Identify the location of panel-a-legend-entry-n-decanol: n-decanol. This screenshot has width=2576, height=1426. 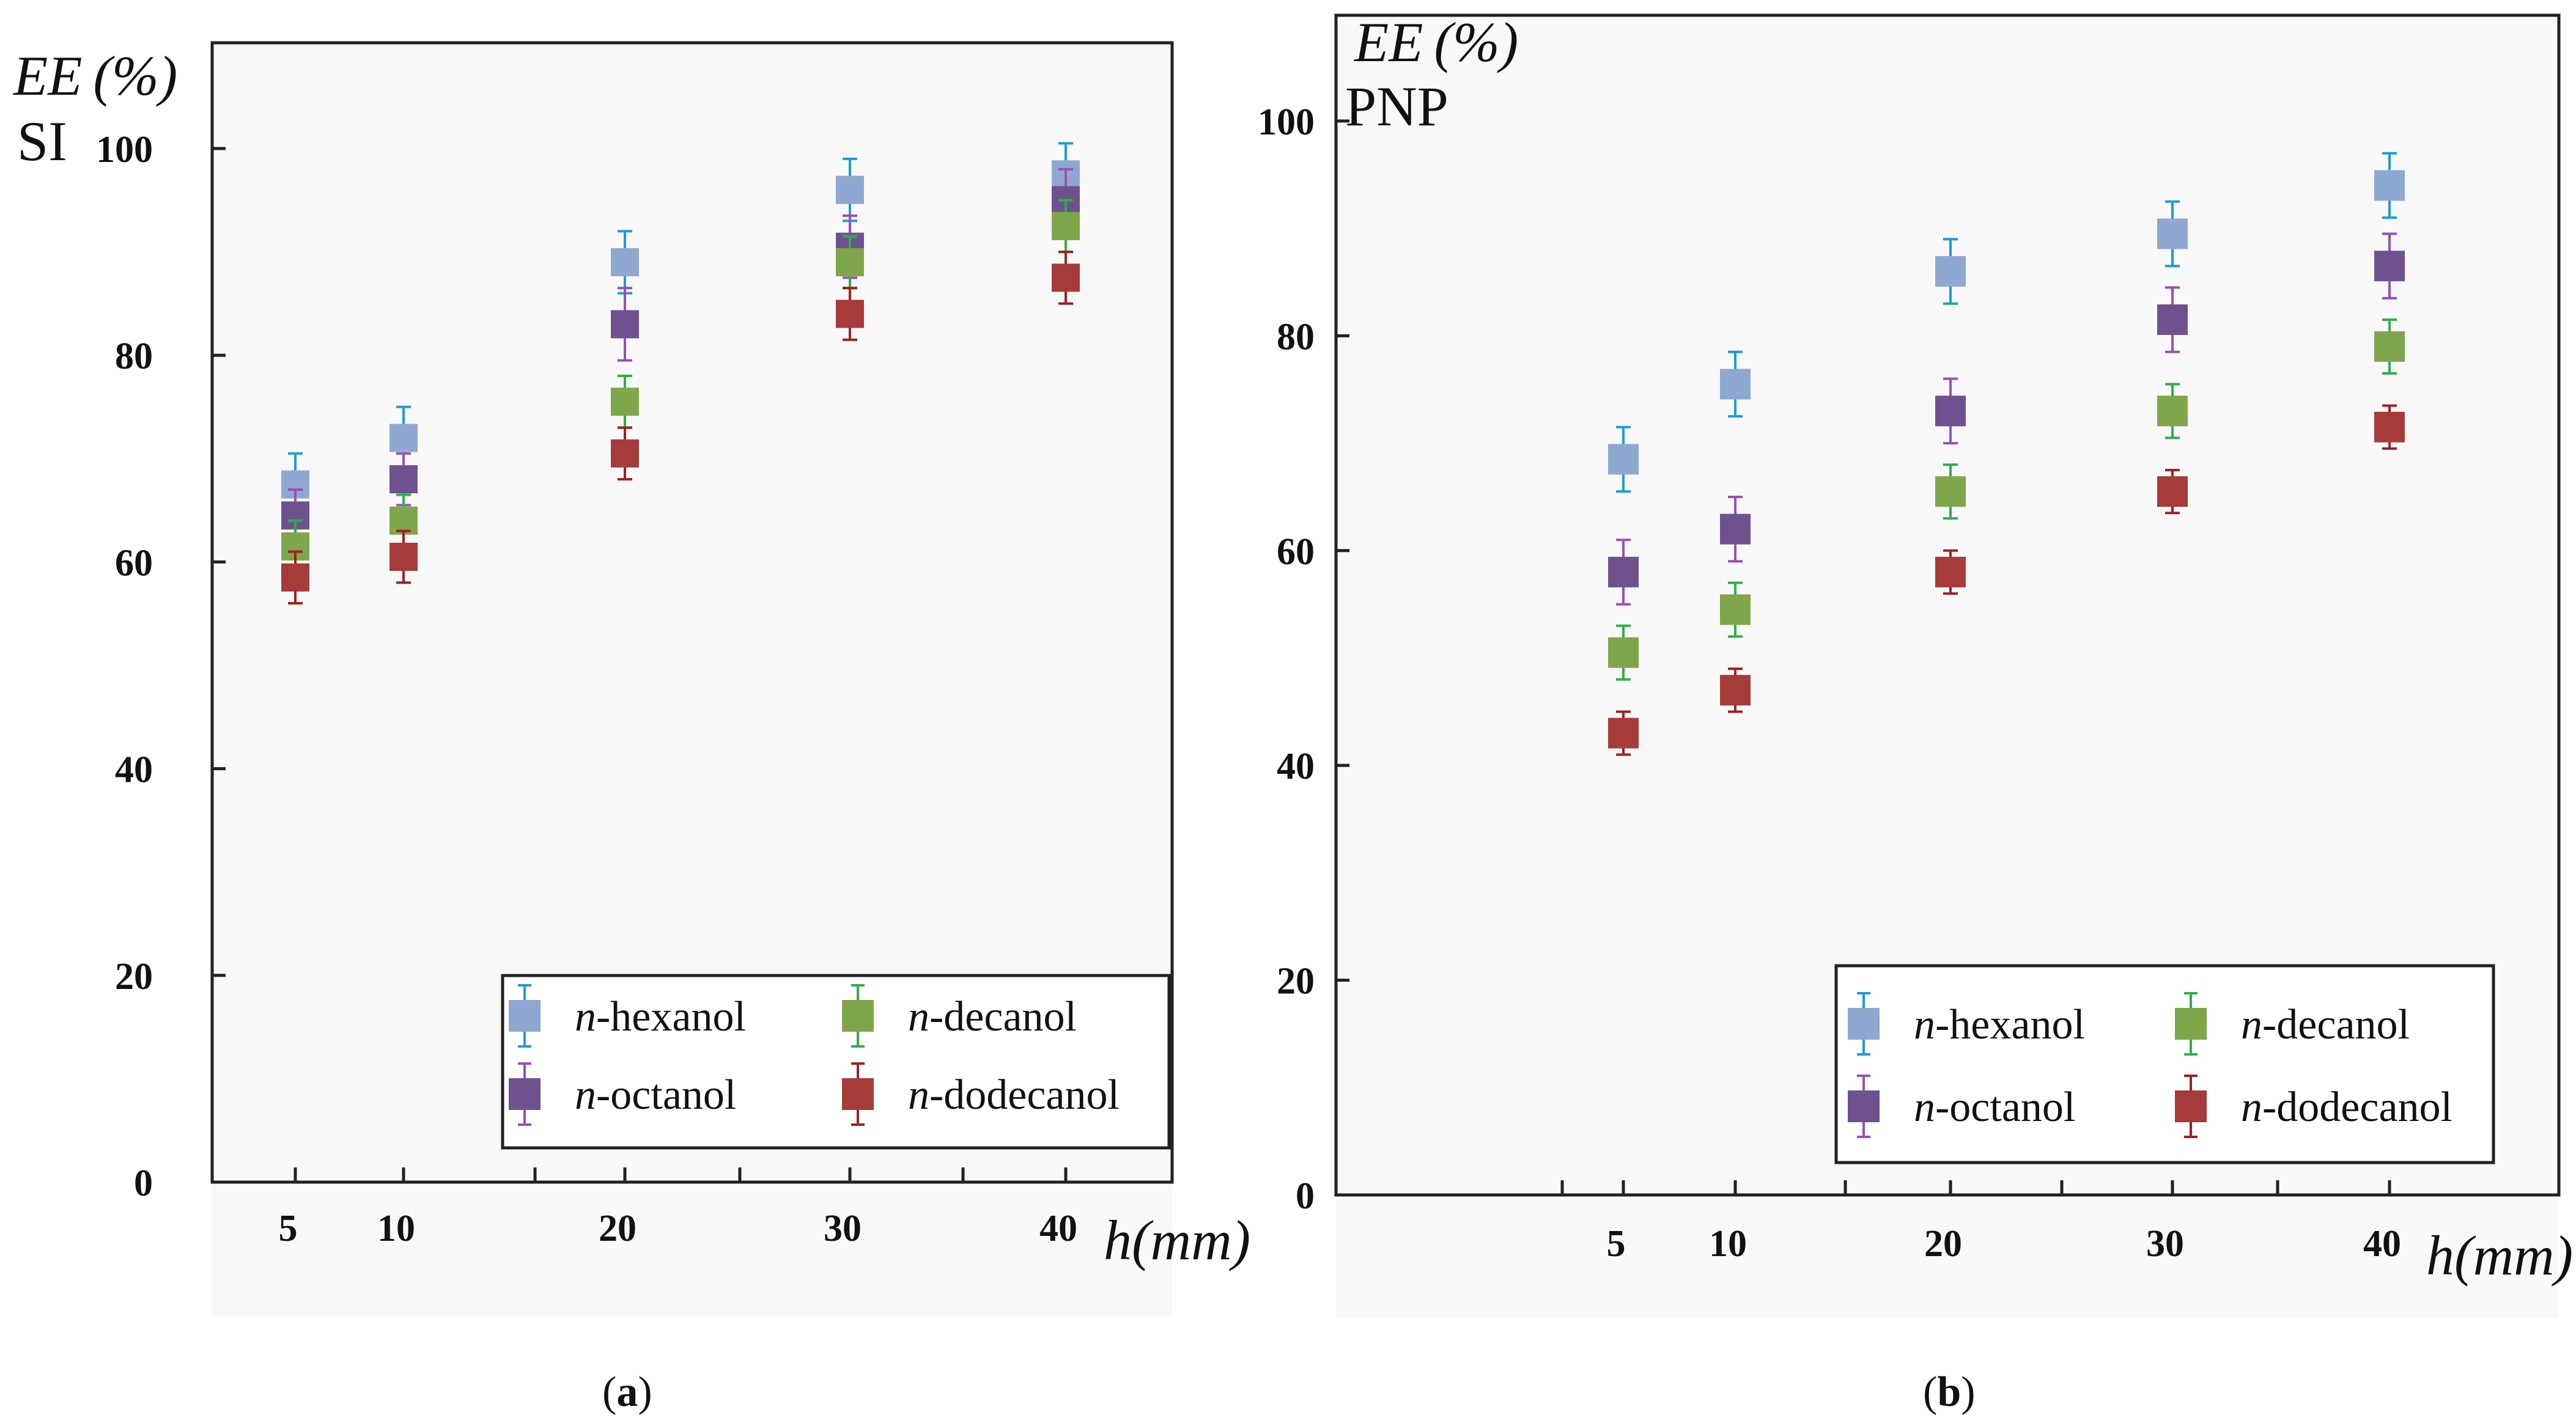
(959, 1016).